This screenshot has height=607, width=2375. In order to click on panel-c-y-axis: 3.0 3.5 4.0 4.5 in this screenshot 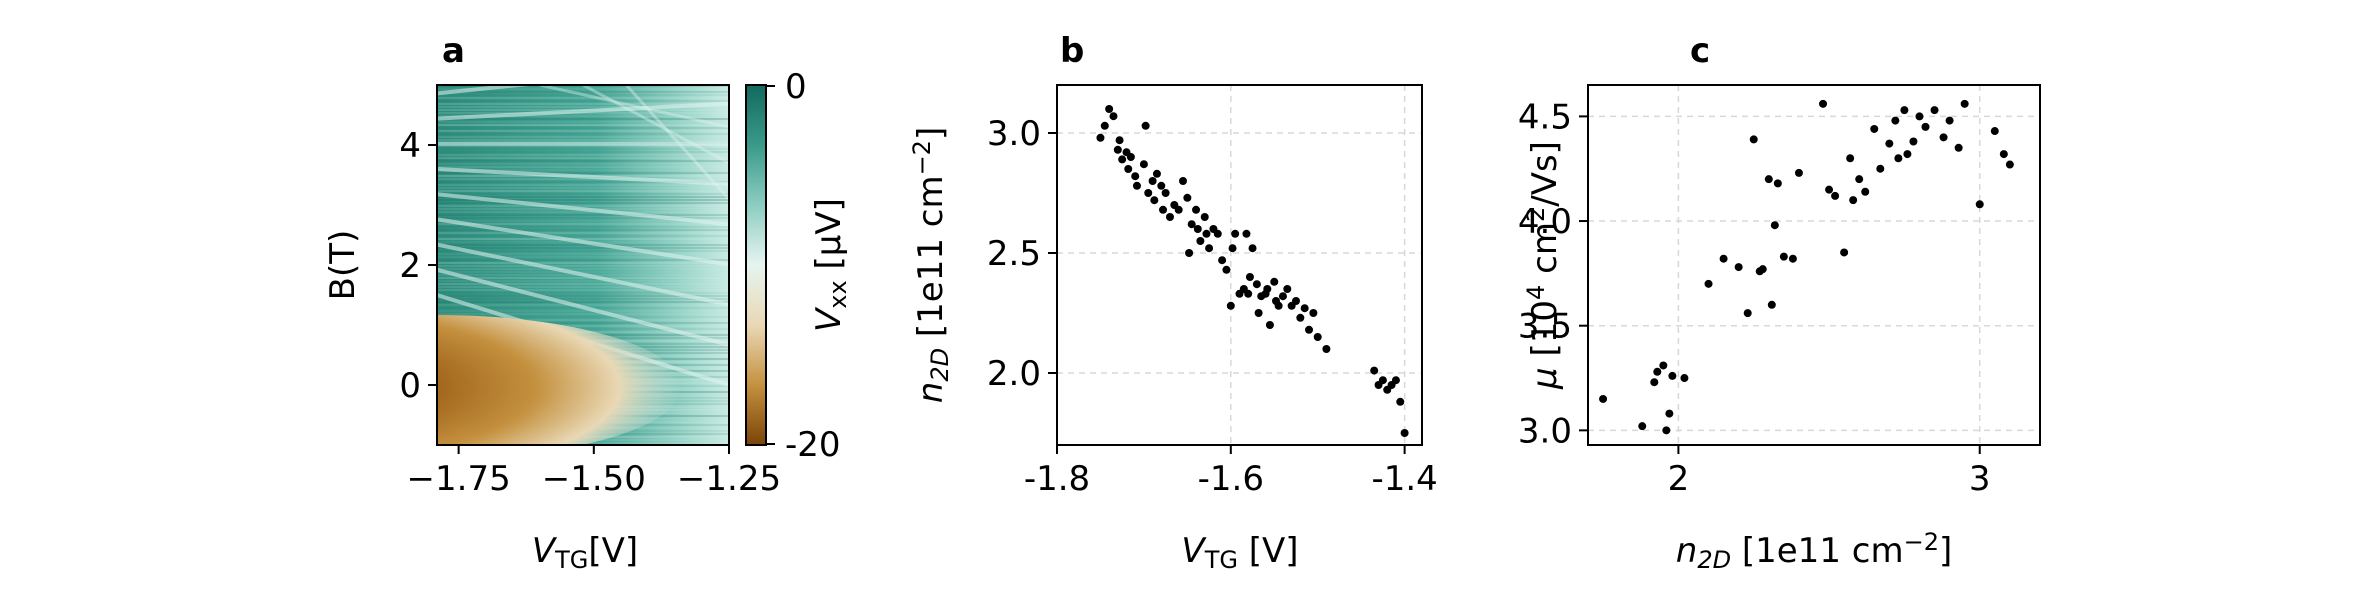, I will do `click(1553, 274)`.